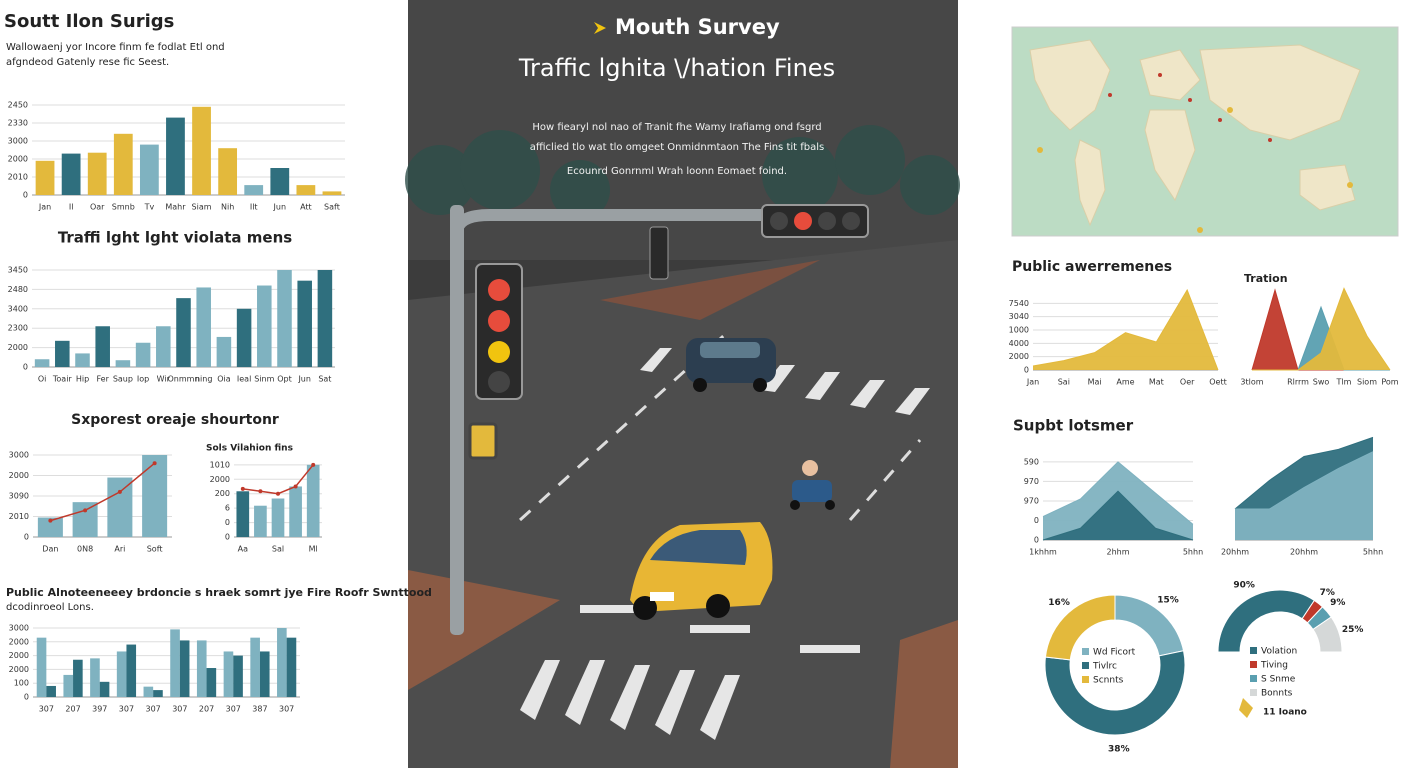 The image size is (1408, 768). Describe the element at coordinates (1367, 382) in the screenshot. I see `x-tick-label: Siom` at that location.